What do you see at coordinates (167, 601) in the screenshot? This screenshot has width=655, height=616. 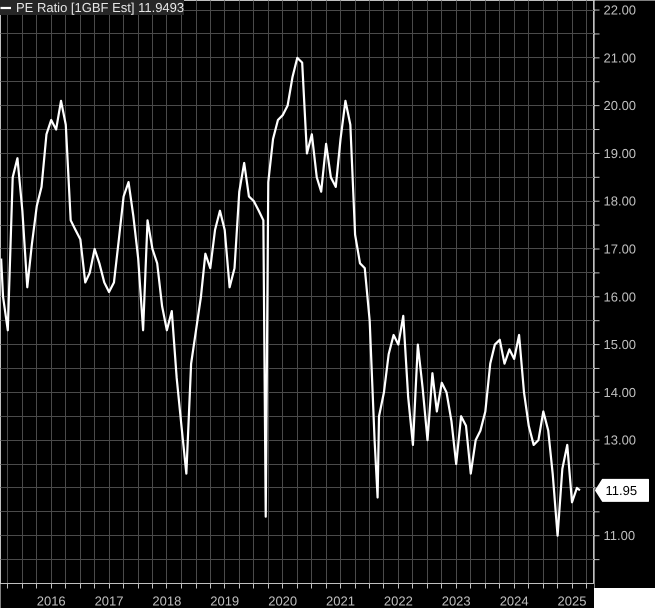 I see `x-tick-label: 2018` at bounding box center [167, 601].